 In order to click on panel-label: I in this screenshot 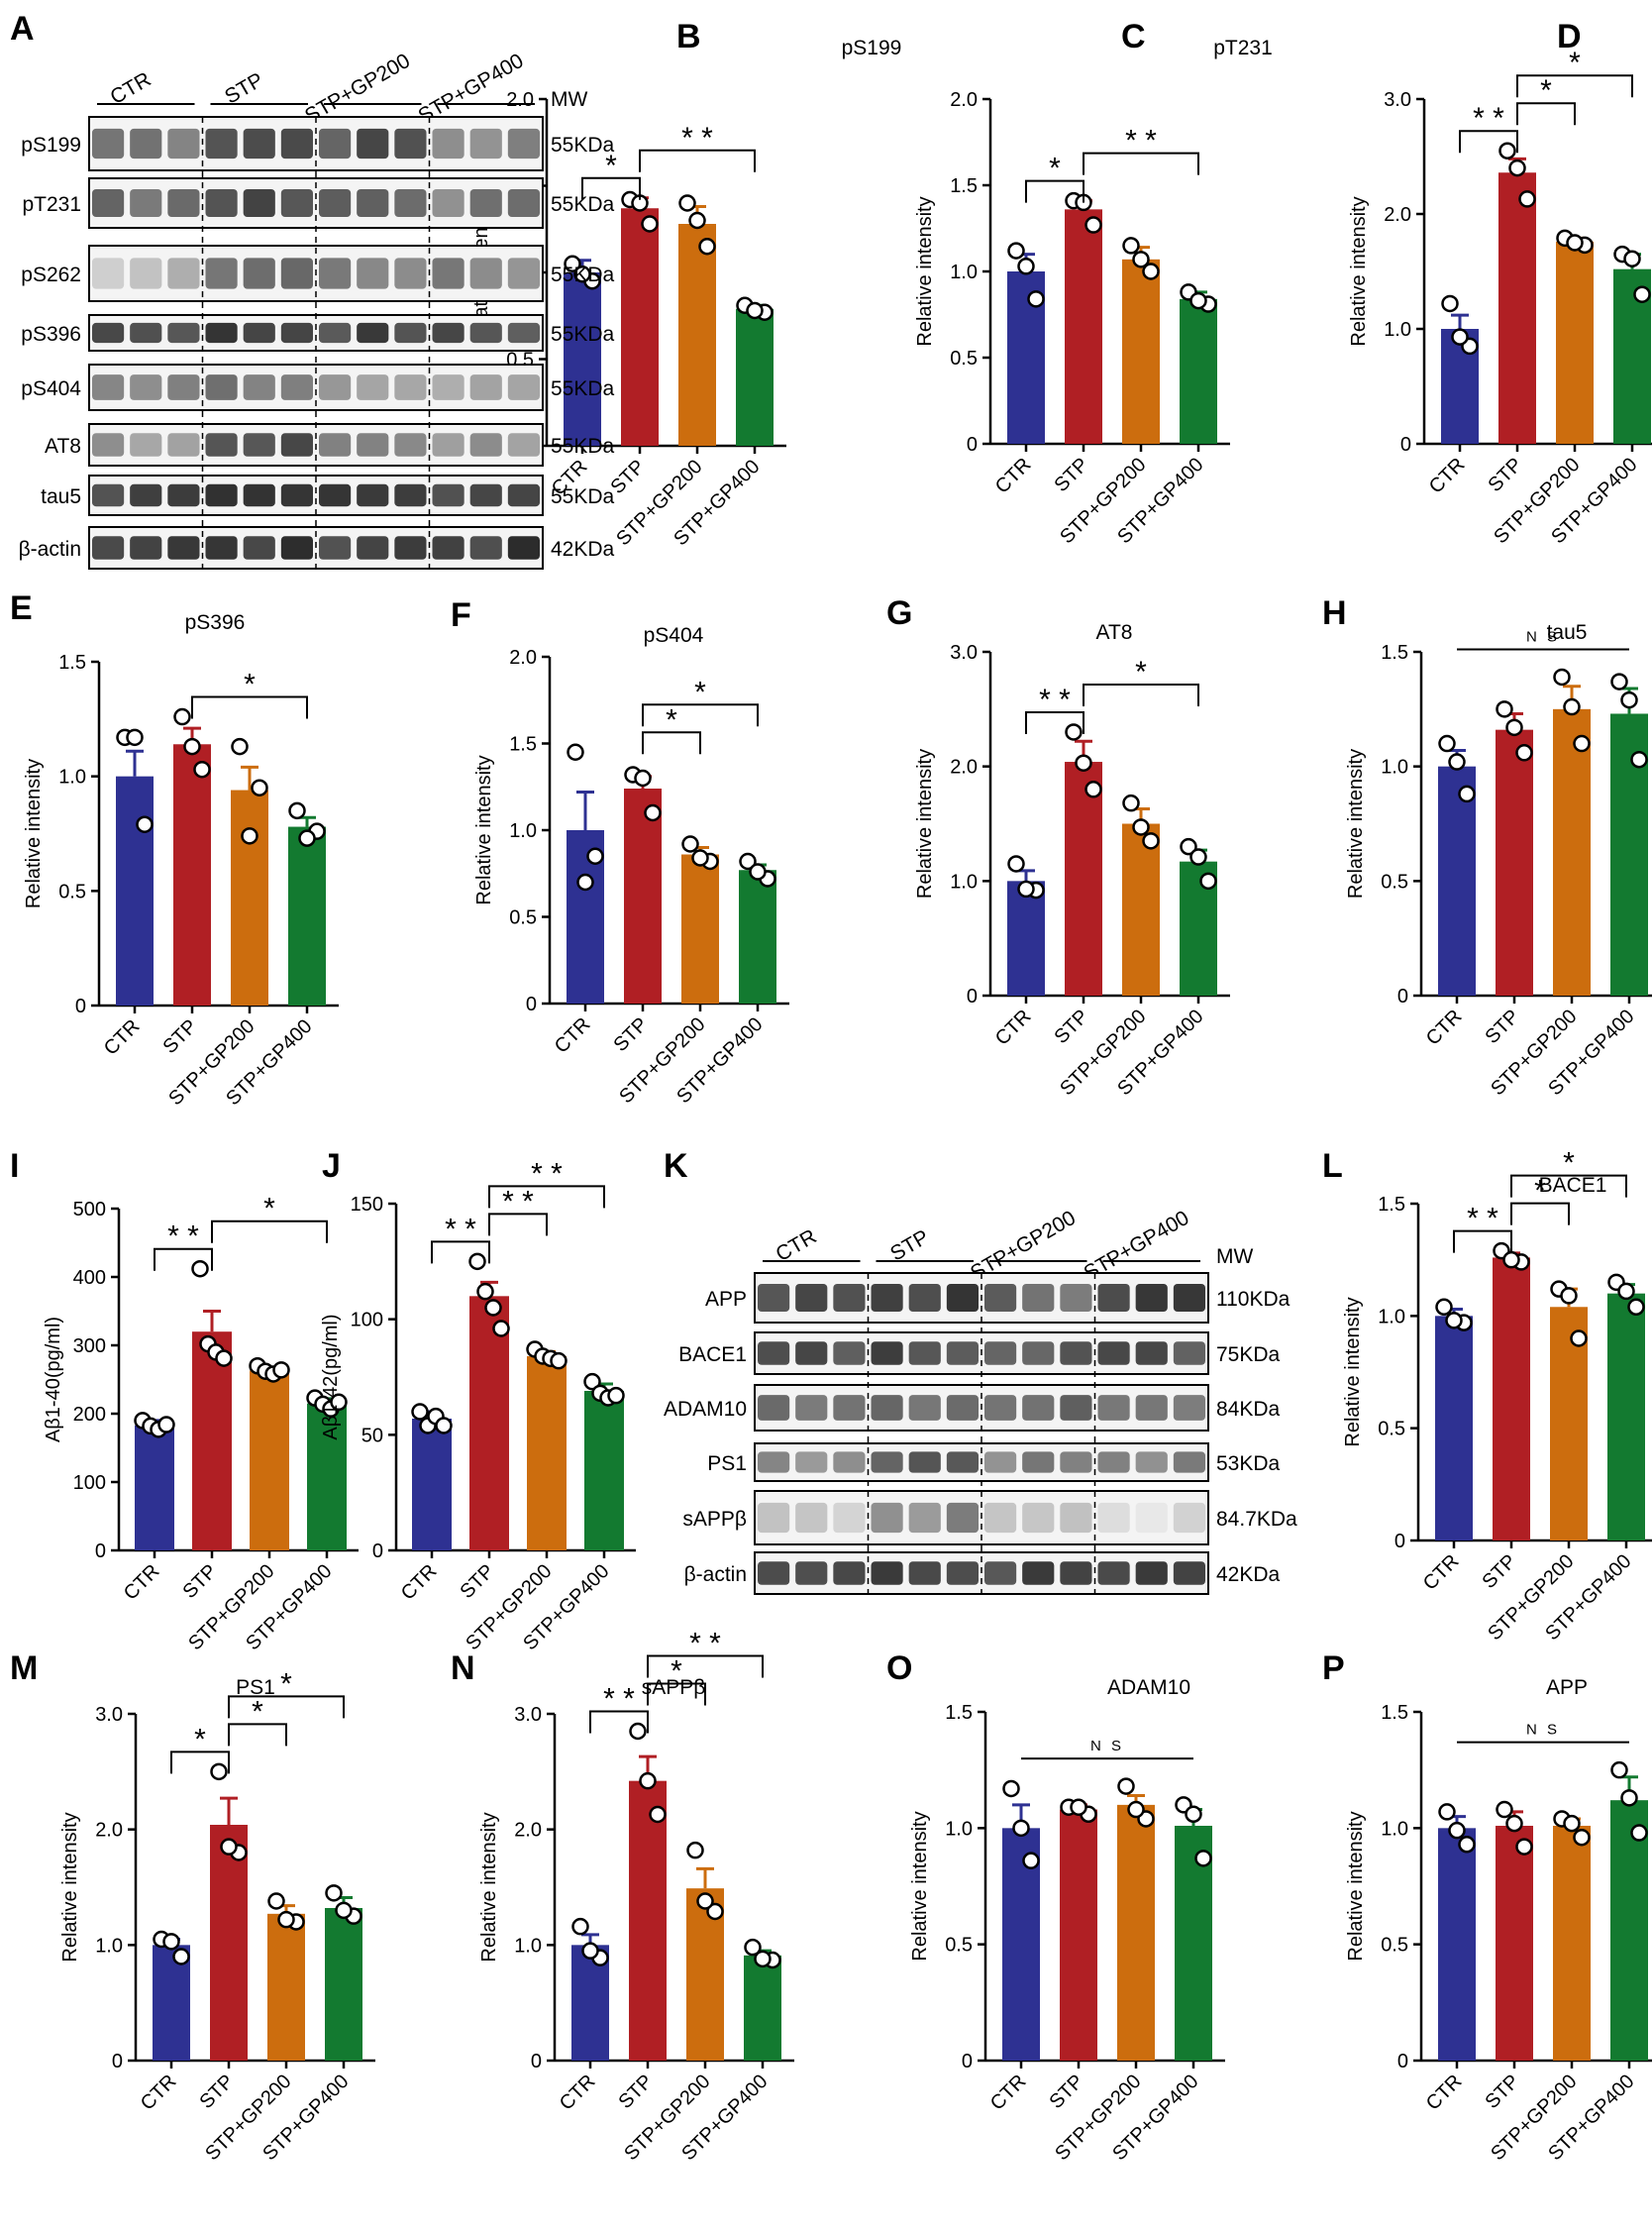, I will do `click(15, 1166)`.